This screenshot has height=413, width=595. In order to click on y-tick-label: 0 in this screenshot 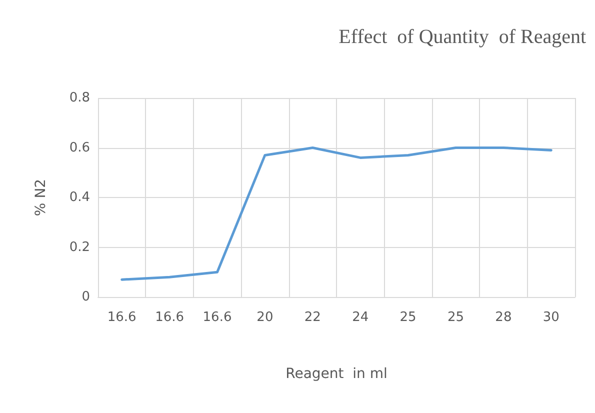, I will do `click(86, 297)`.